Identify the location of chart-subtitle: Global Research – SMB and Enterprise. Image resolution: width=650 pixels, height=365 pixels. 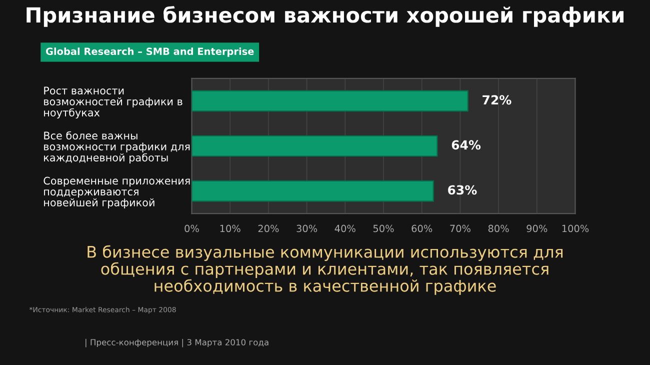
(150, 52).